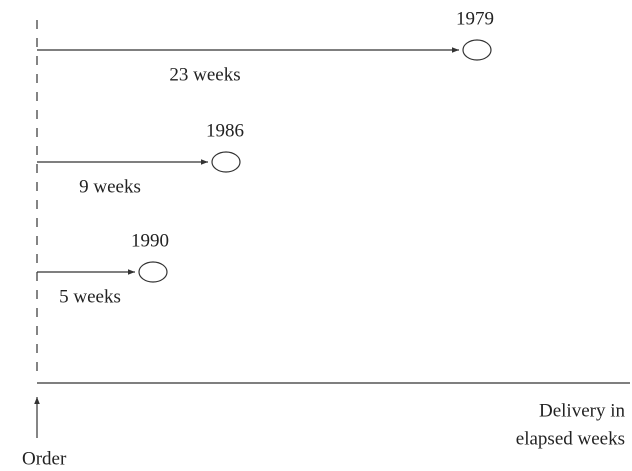  What do you see at coordinates (110, 186) in the screenshot?
I see `duration-label: 9 weeks` at bounding box center [110, 186].